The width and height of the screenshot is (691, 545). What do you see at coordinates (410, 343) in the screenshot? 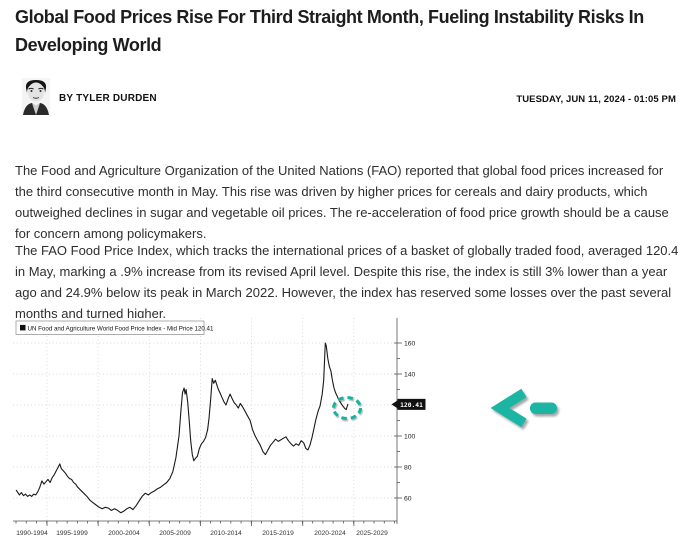
I see `y-tick-label: 160` at bounding box center [410, 343].